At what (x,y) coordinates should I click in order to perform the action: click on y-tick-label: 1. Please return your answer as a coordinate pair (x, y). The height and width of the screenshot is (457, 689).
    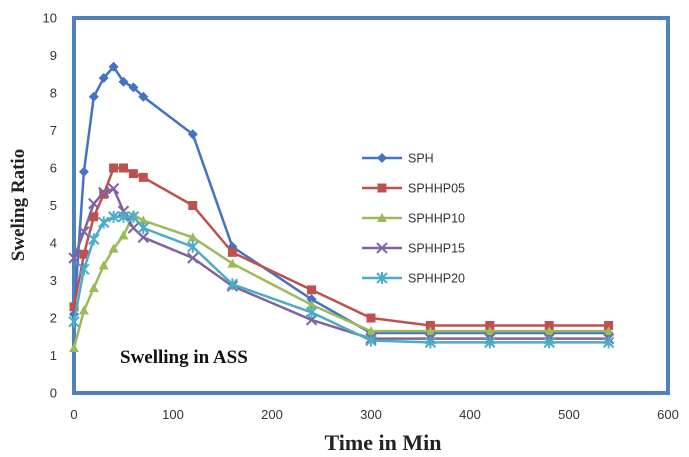
    Looking at the image, I should click on (53, 355).